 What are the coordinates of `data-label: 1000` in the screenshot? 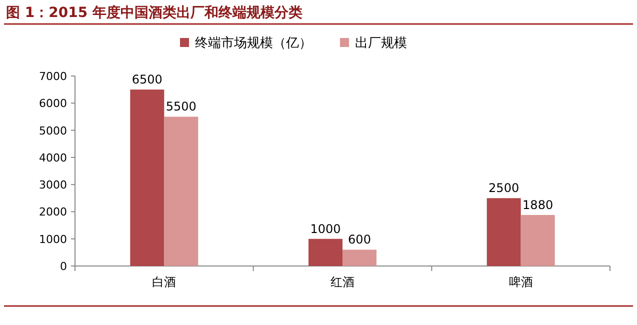 It's located at (325, 229).